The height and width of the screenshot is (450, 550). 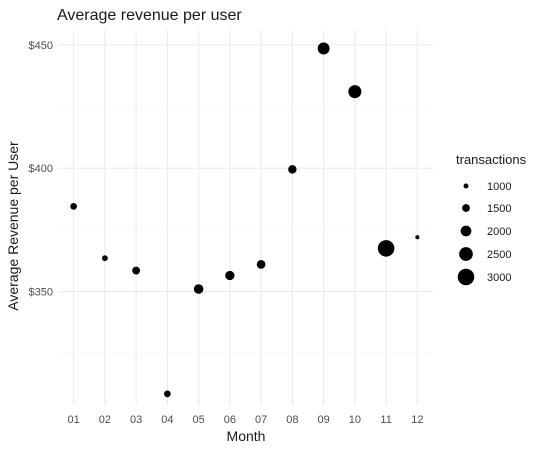 What do you see at coordinates (324, 420) in the screenshot?
I see `x-tick-label: 09` at bounding box center [324, 420].